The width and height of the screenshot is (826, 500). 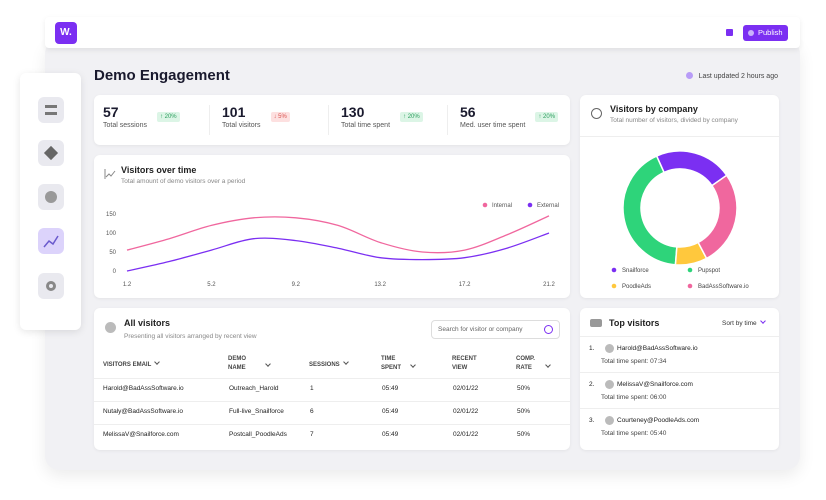 What do you see at coordinates (403, 364) in the screenshot?
I see `column-header: TIME SPENT` at bounding box center [403, 364].